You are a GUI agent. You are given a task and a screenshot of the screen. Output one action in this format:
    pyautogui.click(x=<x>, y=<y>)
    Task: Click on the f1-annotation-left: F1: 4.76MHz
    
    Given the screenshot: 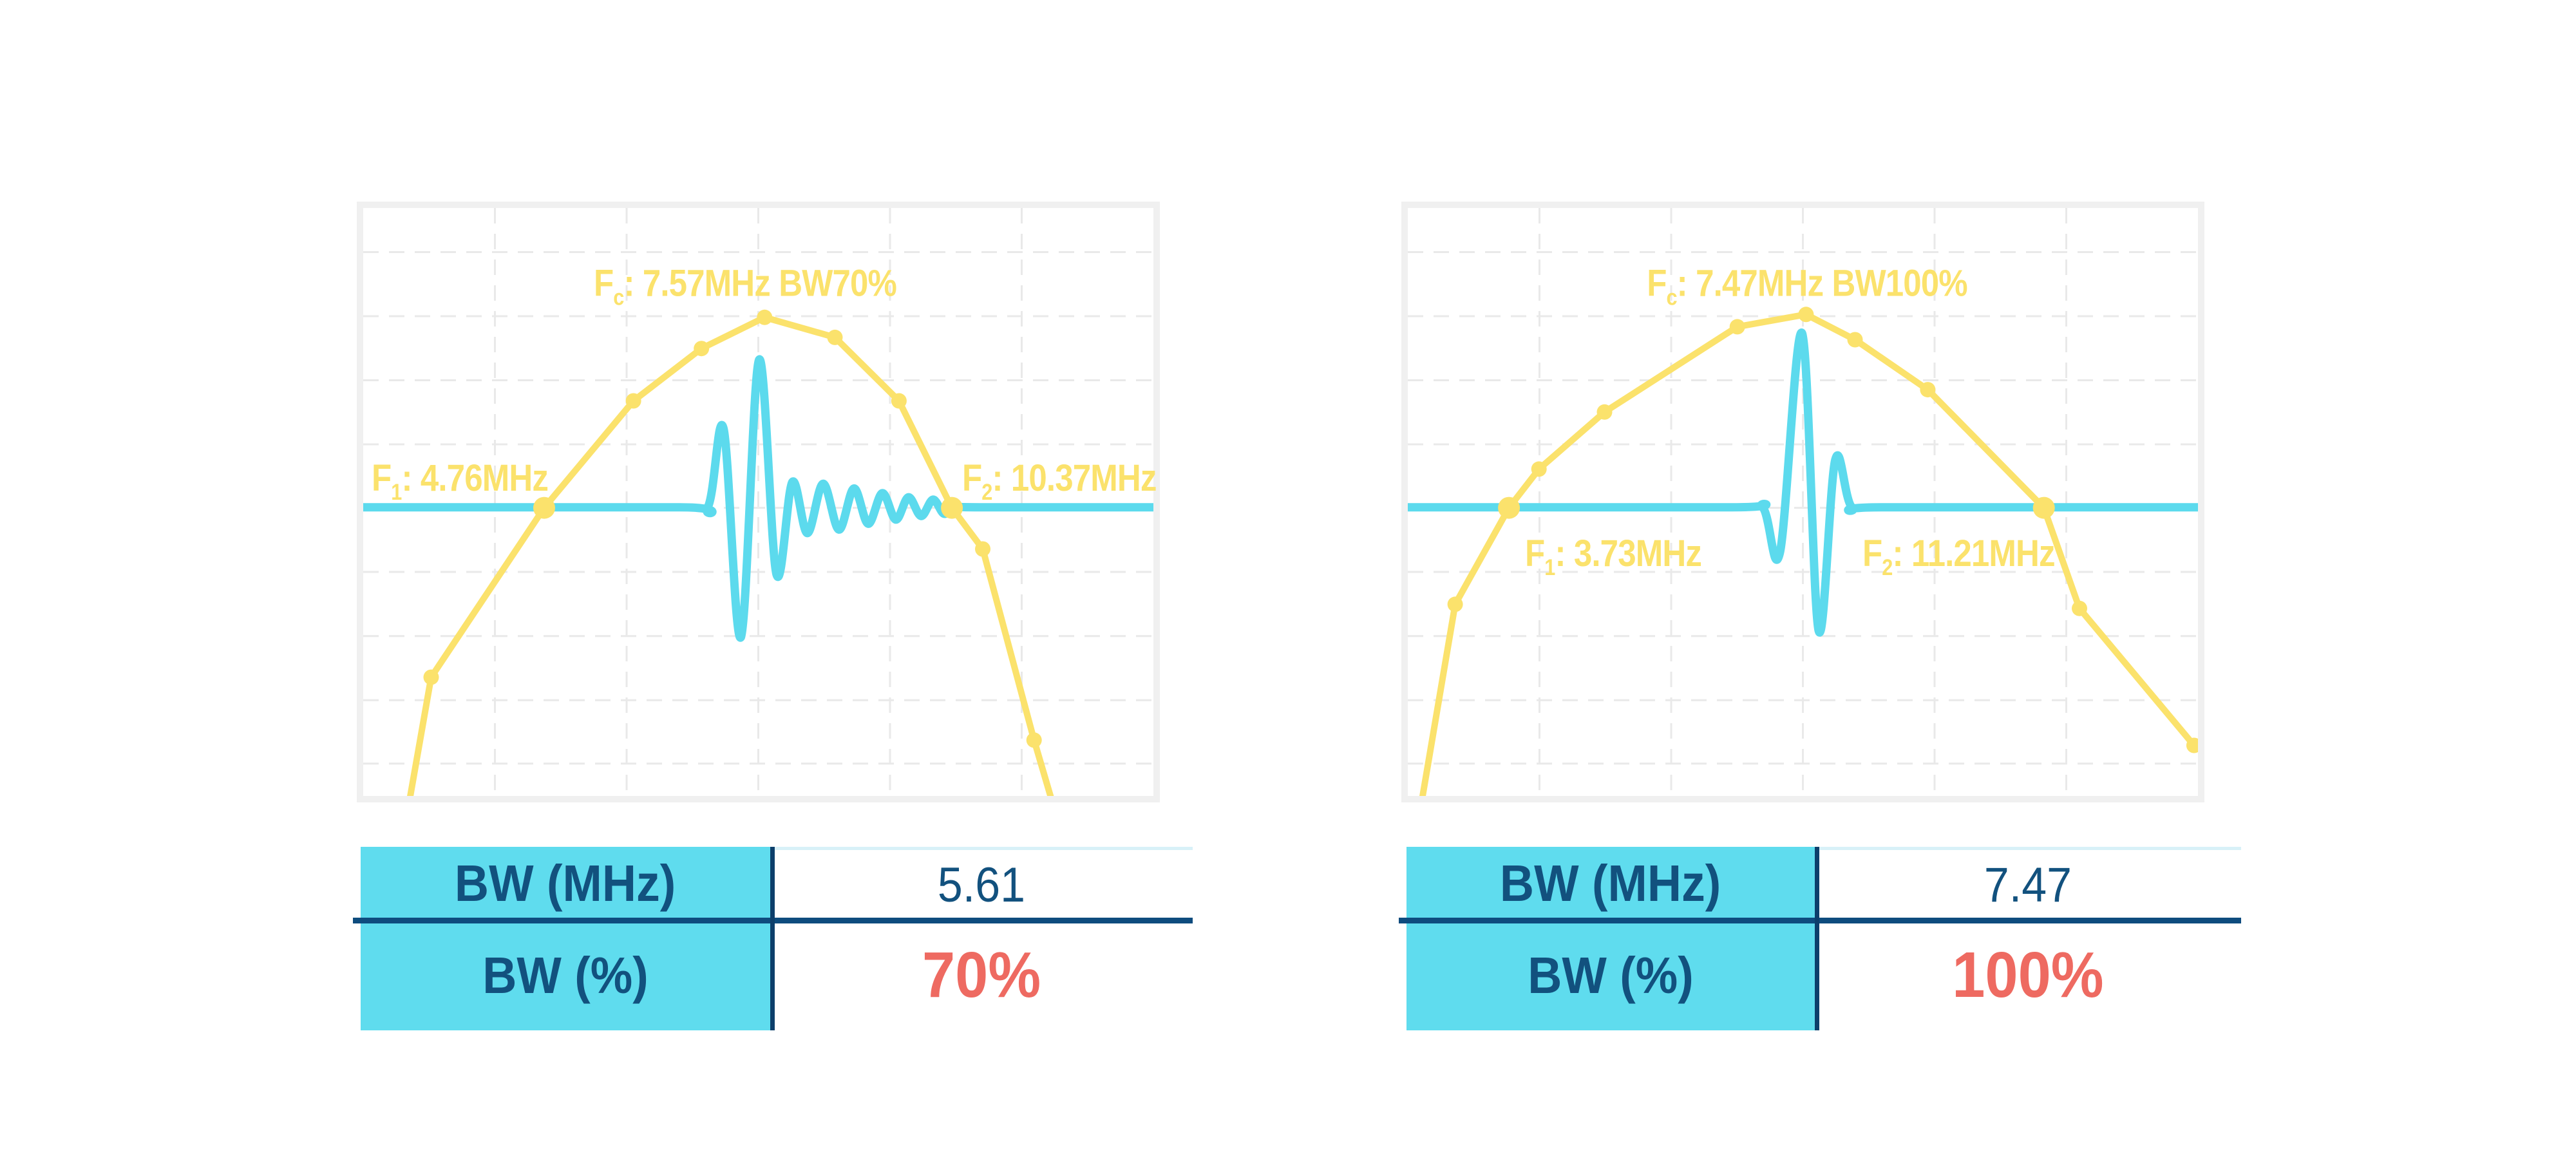 What is the action you would take?
    pyautogui.click(x=461, y=482)
    